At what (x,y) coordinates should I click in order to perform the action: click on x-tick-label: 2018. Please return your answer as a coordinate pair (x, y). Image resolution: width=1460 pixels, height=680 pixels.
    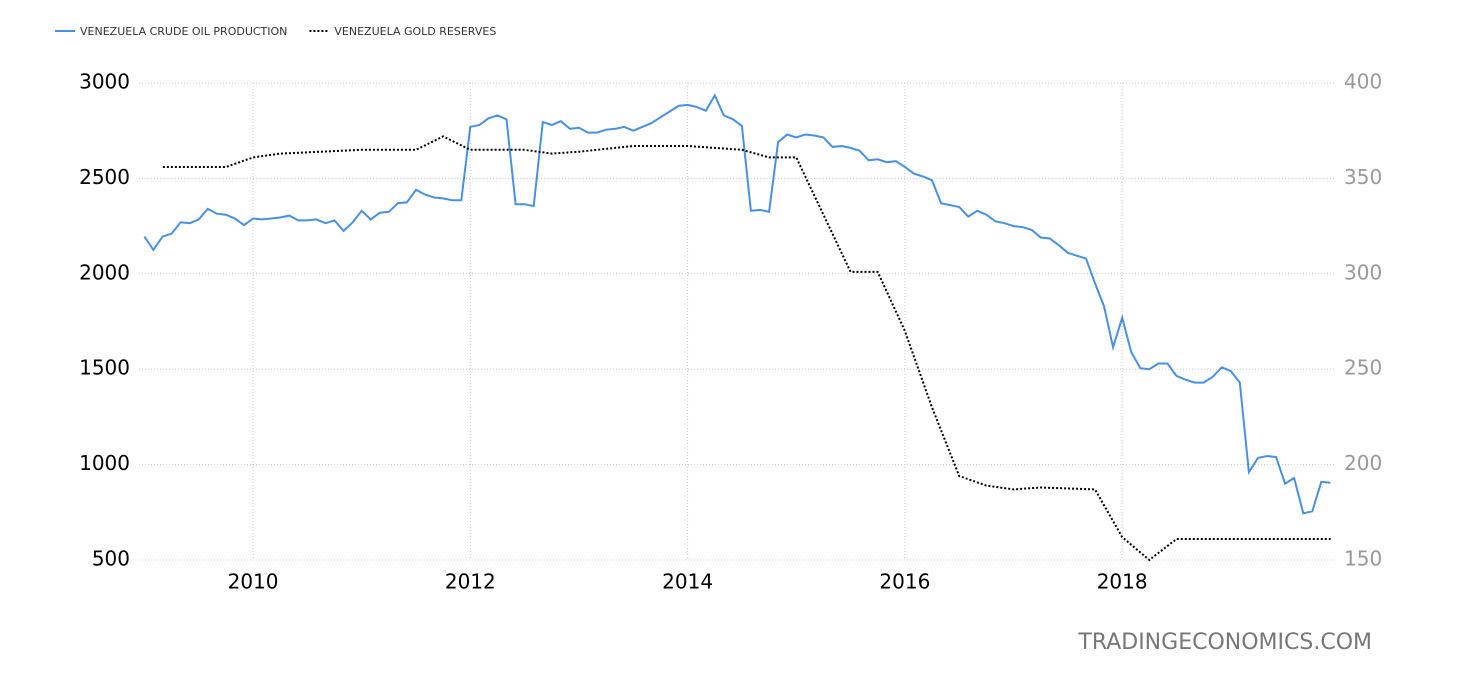
    Looking at the image, I should click on (1122, 582).